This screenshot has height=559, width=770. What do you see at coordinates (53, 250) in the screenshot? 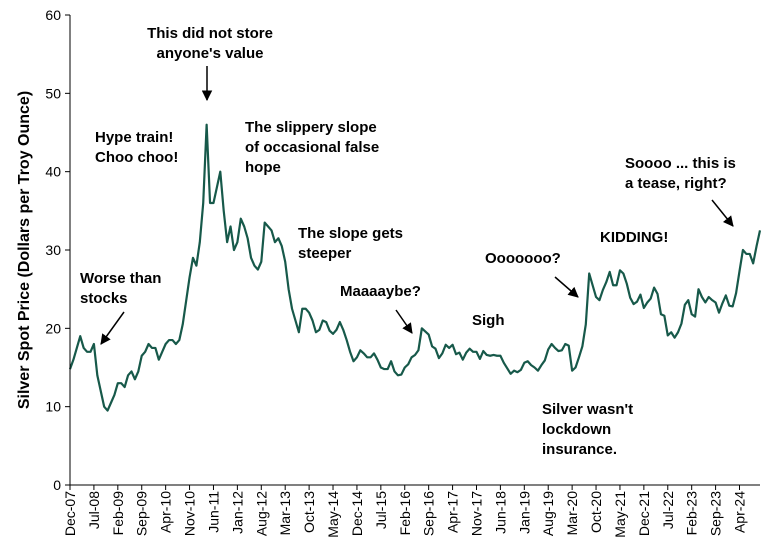
I see `y-tick-label: 30` at bounding box center [53, 250].